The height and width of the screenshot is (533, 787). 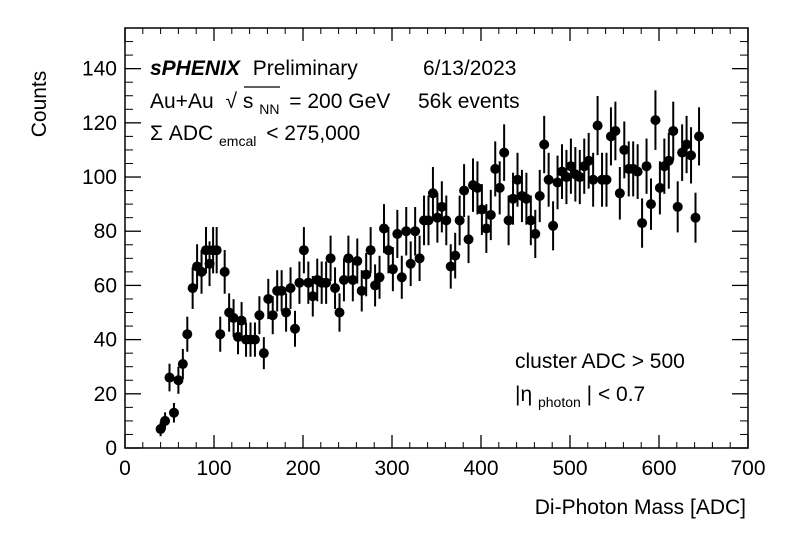 I want to click on annotation-cut-eta: |η photon | < 0.7, so click(x=580, y=397).